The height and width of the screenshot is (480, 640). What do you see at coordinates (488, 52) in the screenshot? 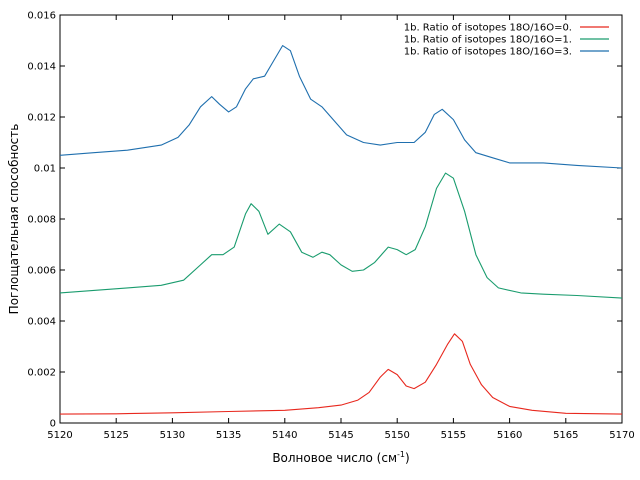
I see `legend-label-3: 1b. Ratio of isotopes 18O/16O=3.` at bounding box center [488, 52].